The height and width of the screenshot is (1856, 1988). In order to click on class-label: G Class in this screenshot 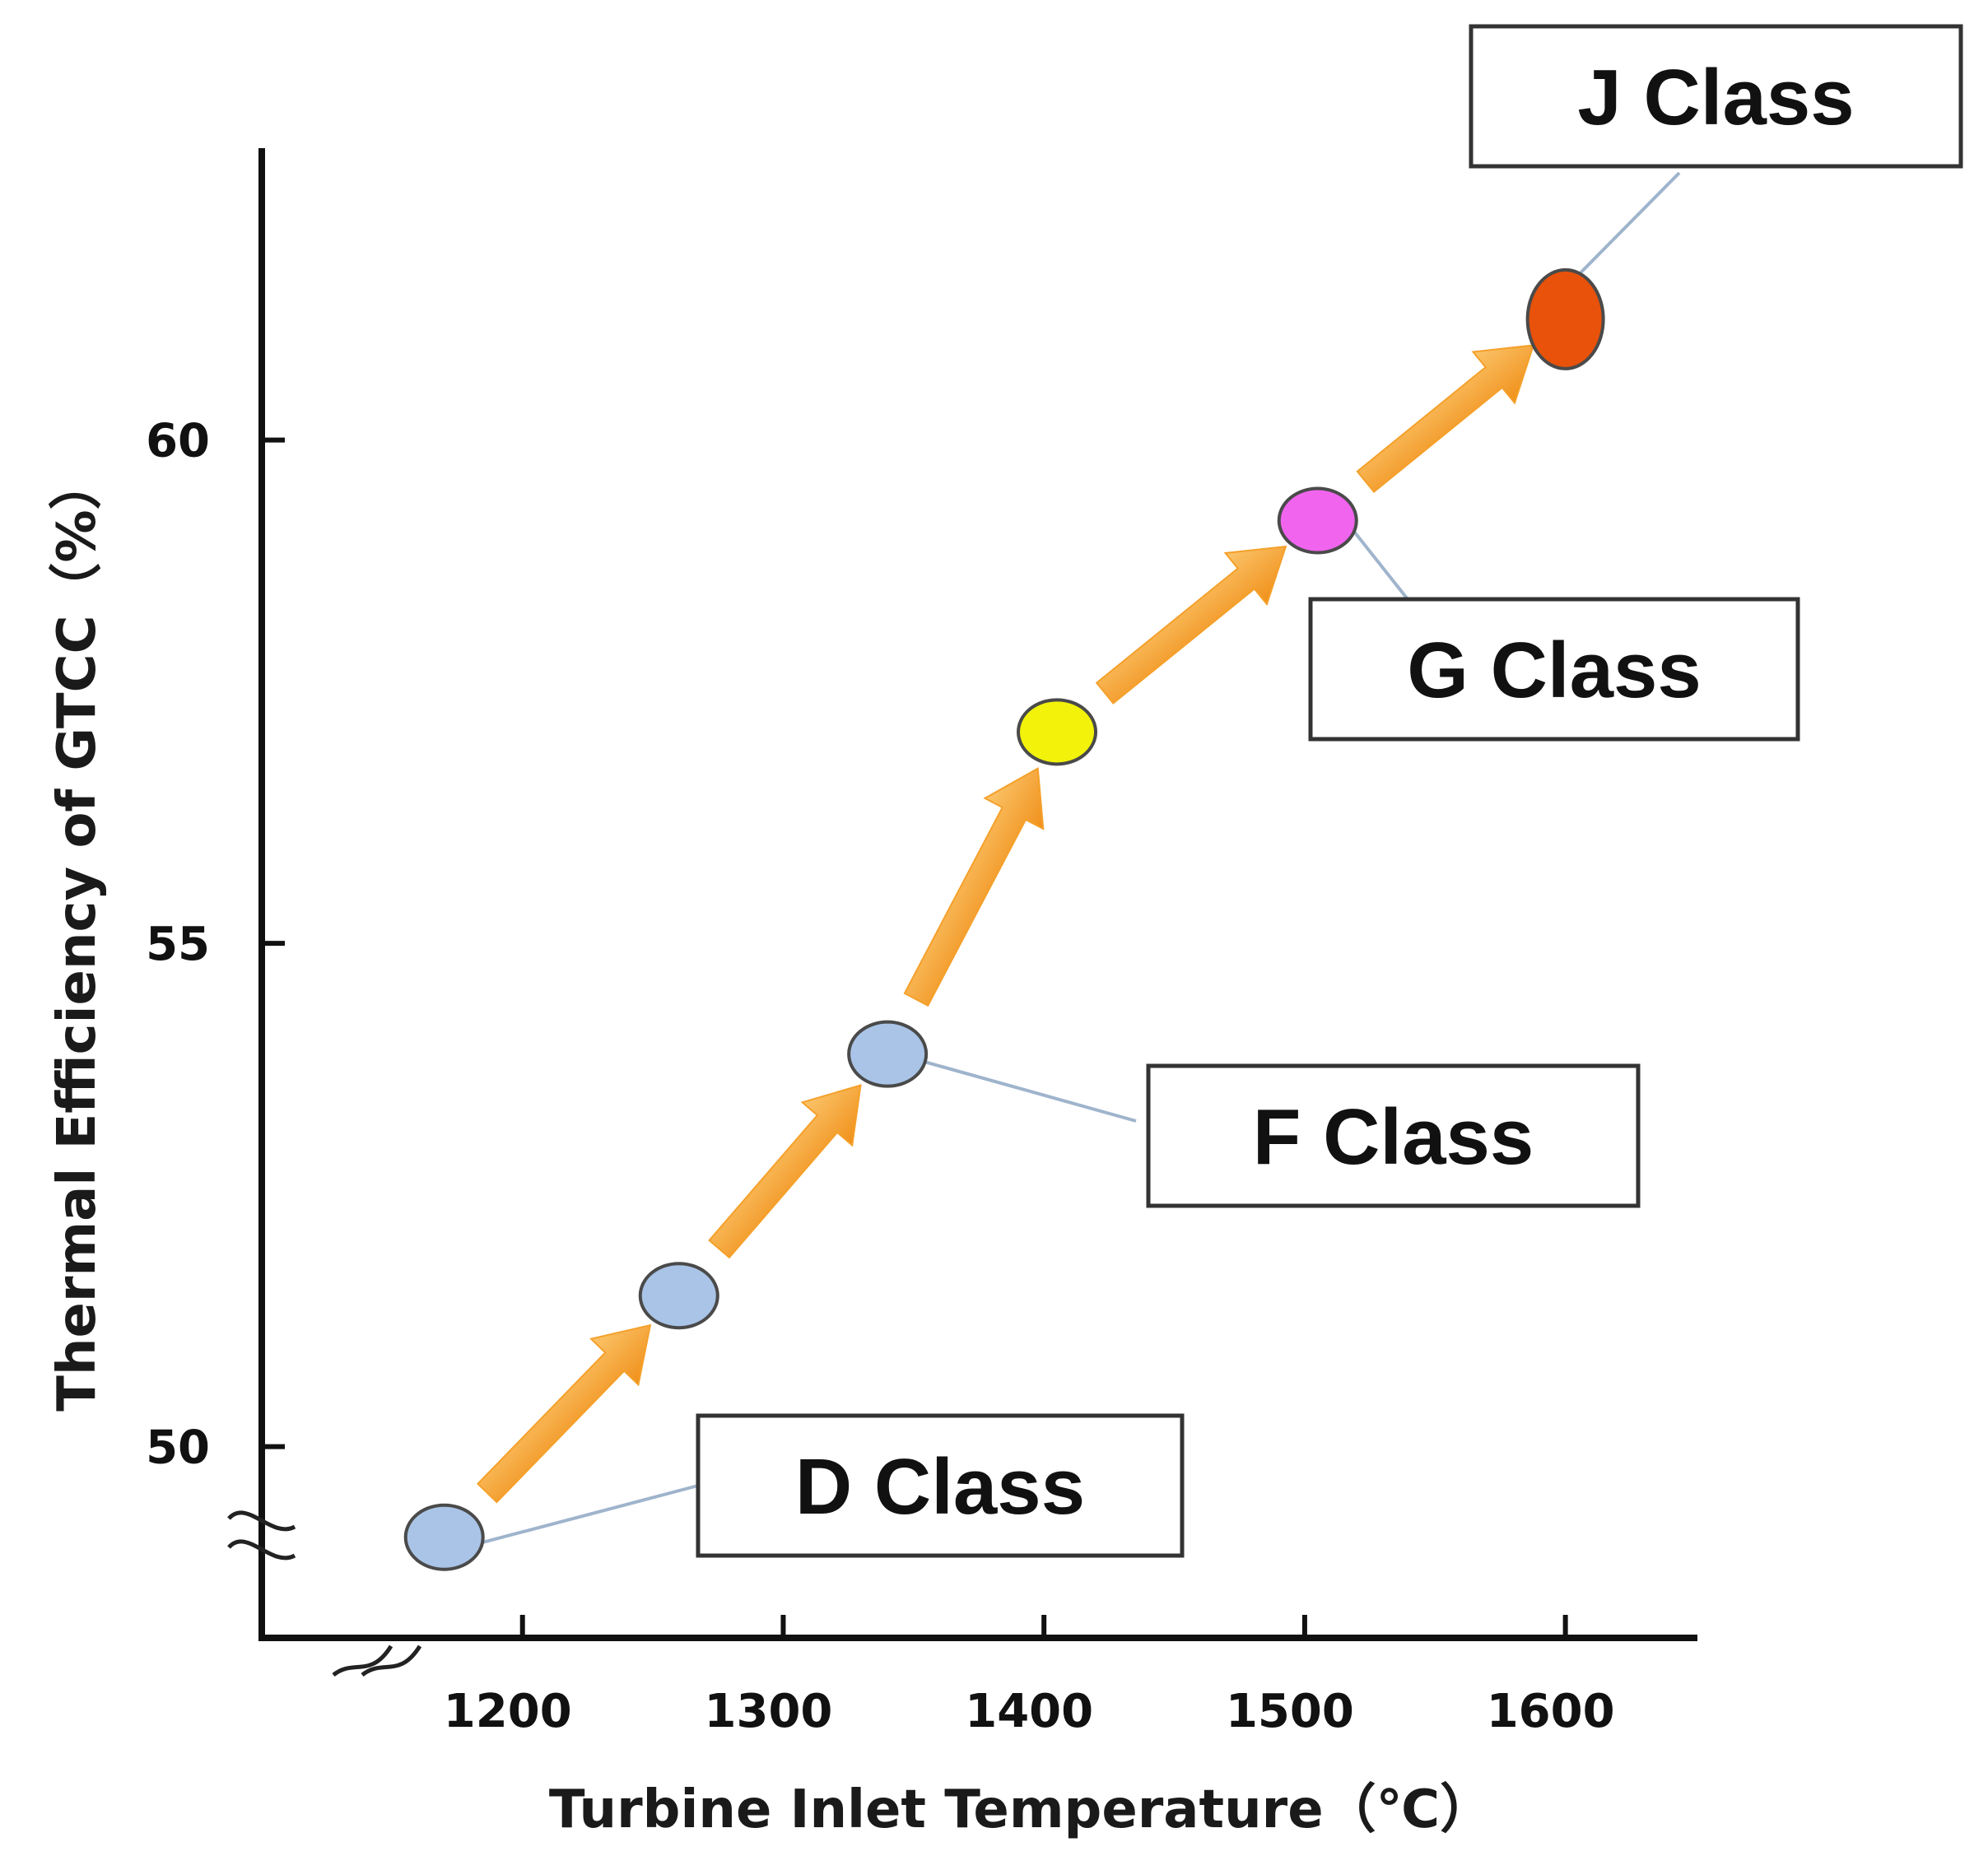, I will do `click(1554, 670)`.